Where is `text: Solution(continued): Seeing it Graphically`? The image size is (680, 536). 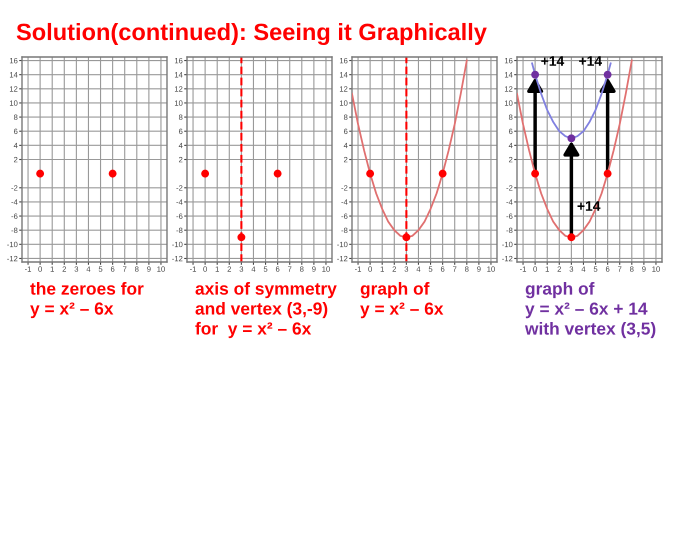 text: Solution(continued): Seeing it Graphically is located at coordinates (251, 34).